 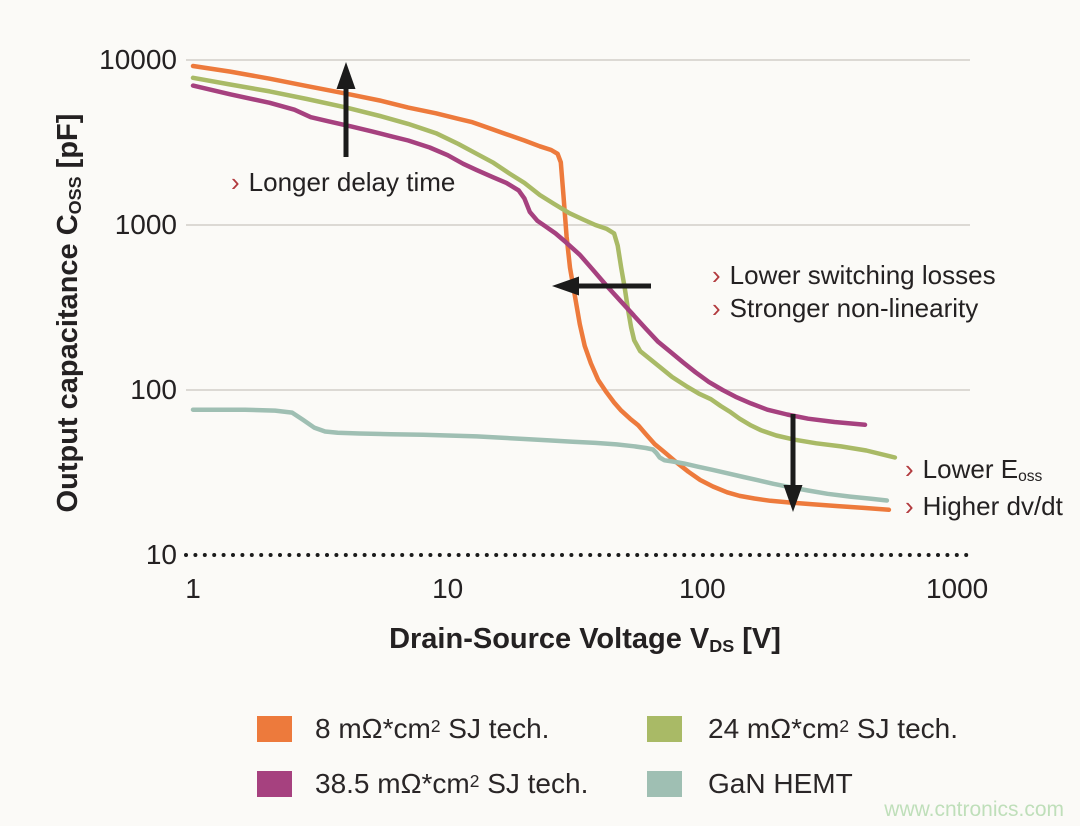 What do you see at coordinates (448, 588) in the screenshot?
I see `x-tick-label-10: 10` at bounding box center [448, 588].